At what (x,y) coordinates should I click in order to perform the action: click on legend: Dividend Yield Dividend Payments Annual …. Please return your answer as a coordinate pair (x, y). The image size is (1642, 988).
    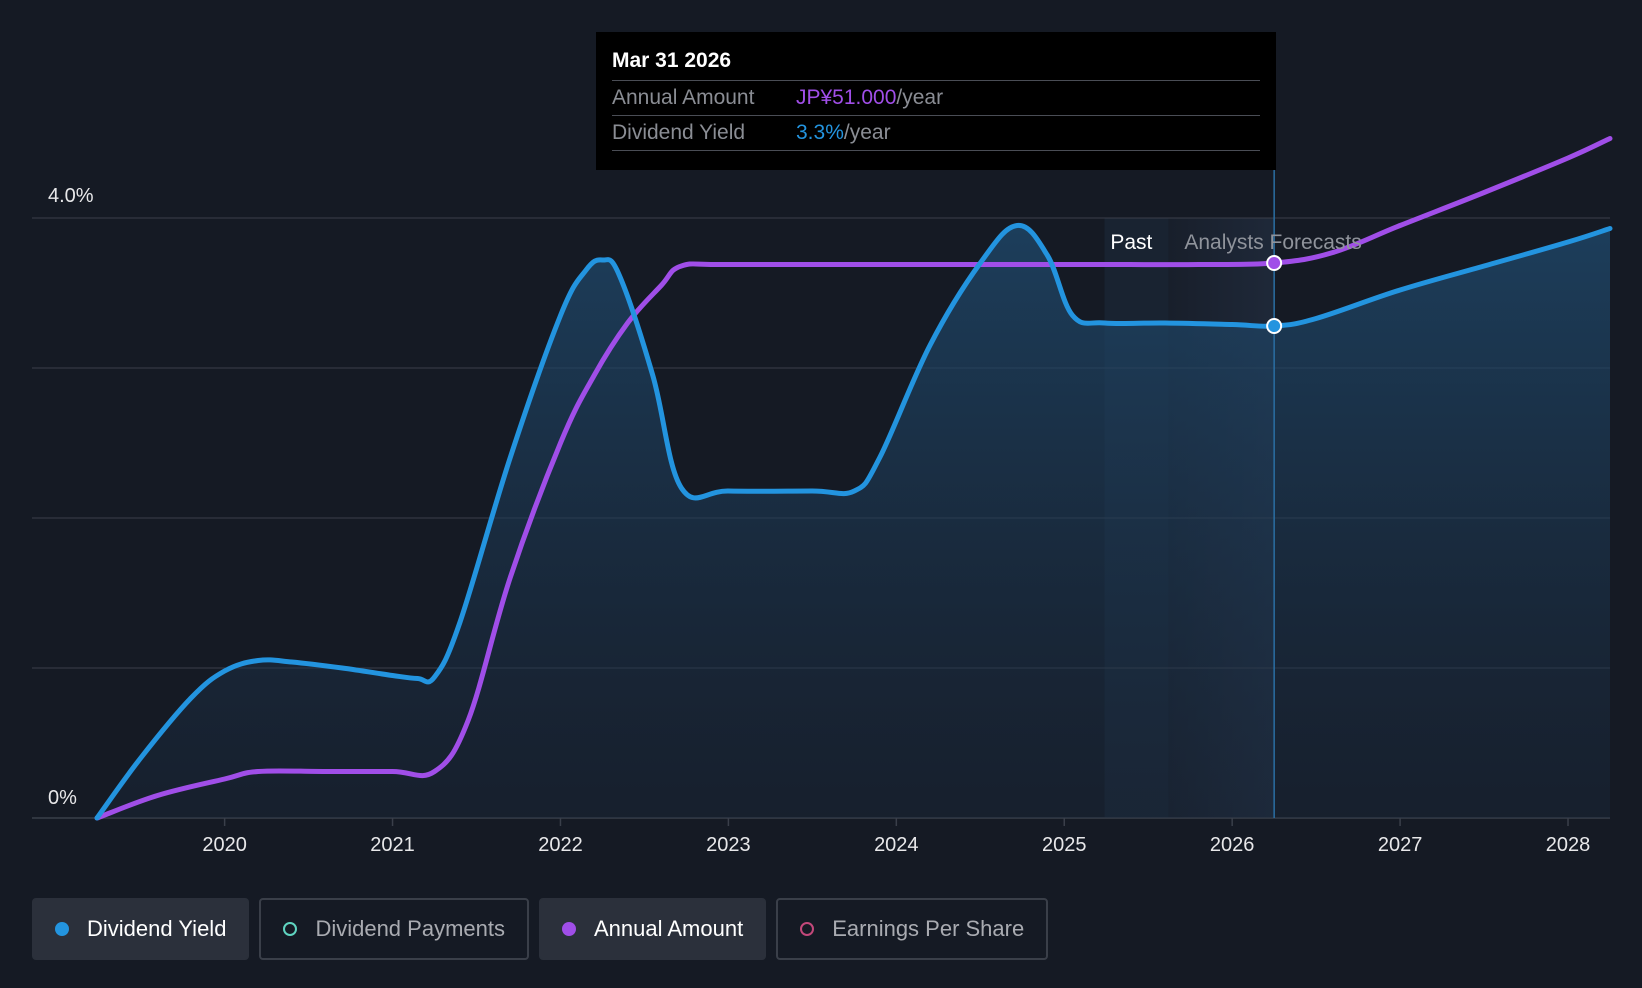
    Looking at the image, I should click on (540, 929).